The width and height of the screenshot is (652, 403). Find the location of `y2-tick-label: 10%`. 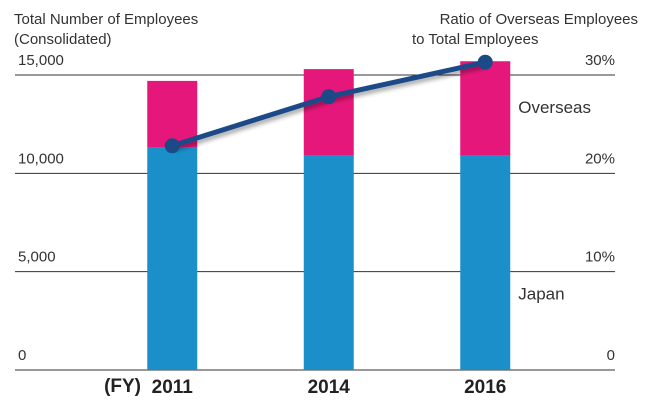

y2-tick-label: 10% is located at coordinates (600, 257).